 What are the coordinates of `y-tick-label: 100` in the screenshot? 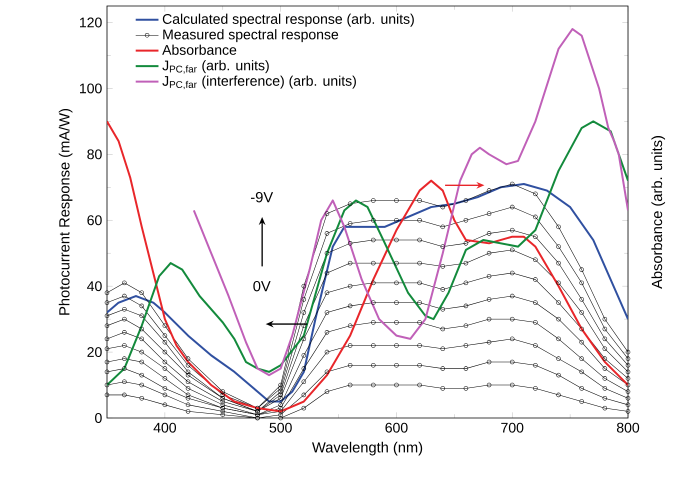 It's located at (91, 88).